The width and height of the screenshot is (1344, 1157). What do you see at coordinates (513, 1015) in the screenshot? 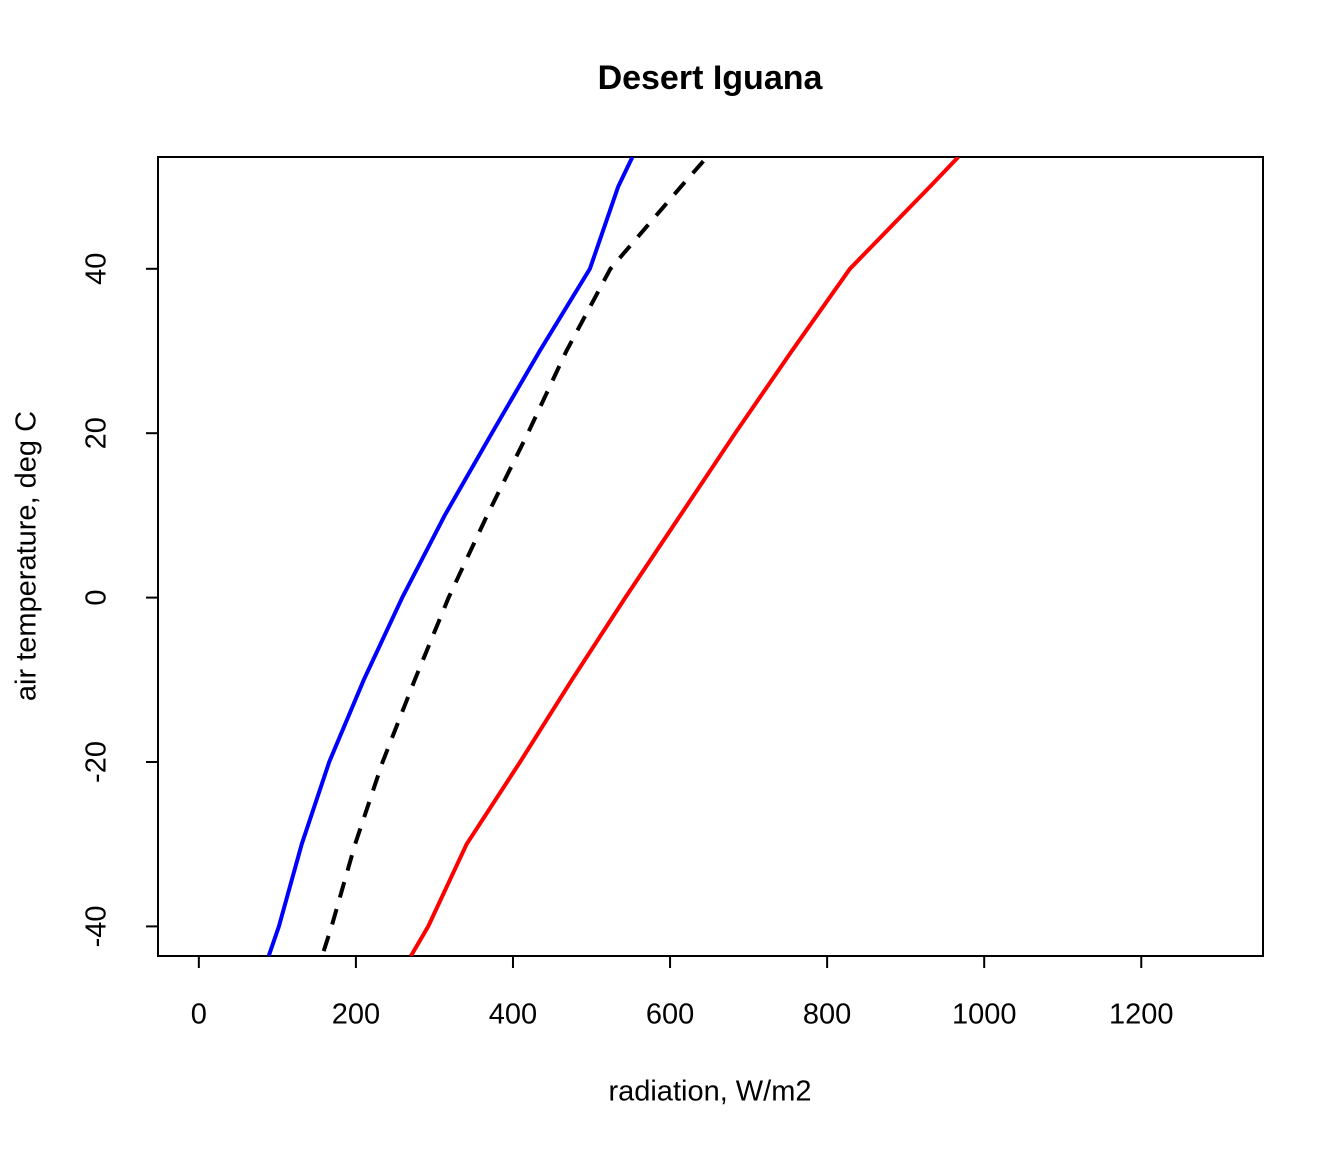
I see `x-tick-label: 400` at bounding box center [513, 1015].